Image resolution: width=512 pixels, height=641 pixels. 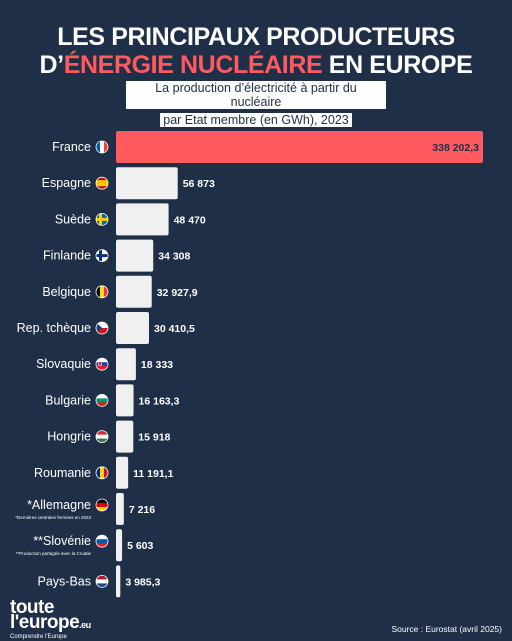 I want to click on title-accent: ÉNERGIE NUCLÉAIRE, so click(x=193, y=65).